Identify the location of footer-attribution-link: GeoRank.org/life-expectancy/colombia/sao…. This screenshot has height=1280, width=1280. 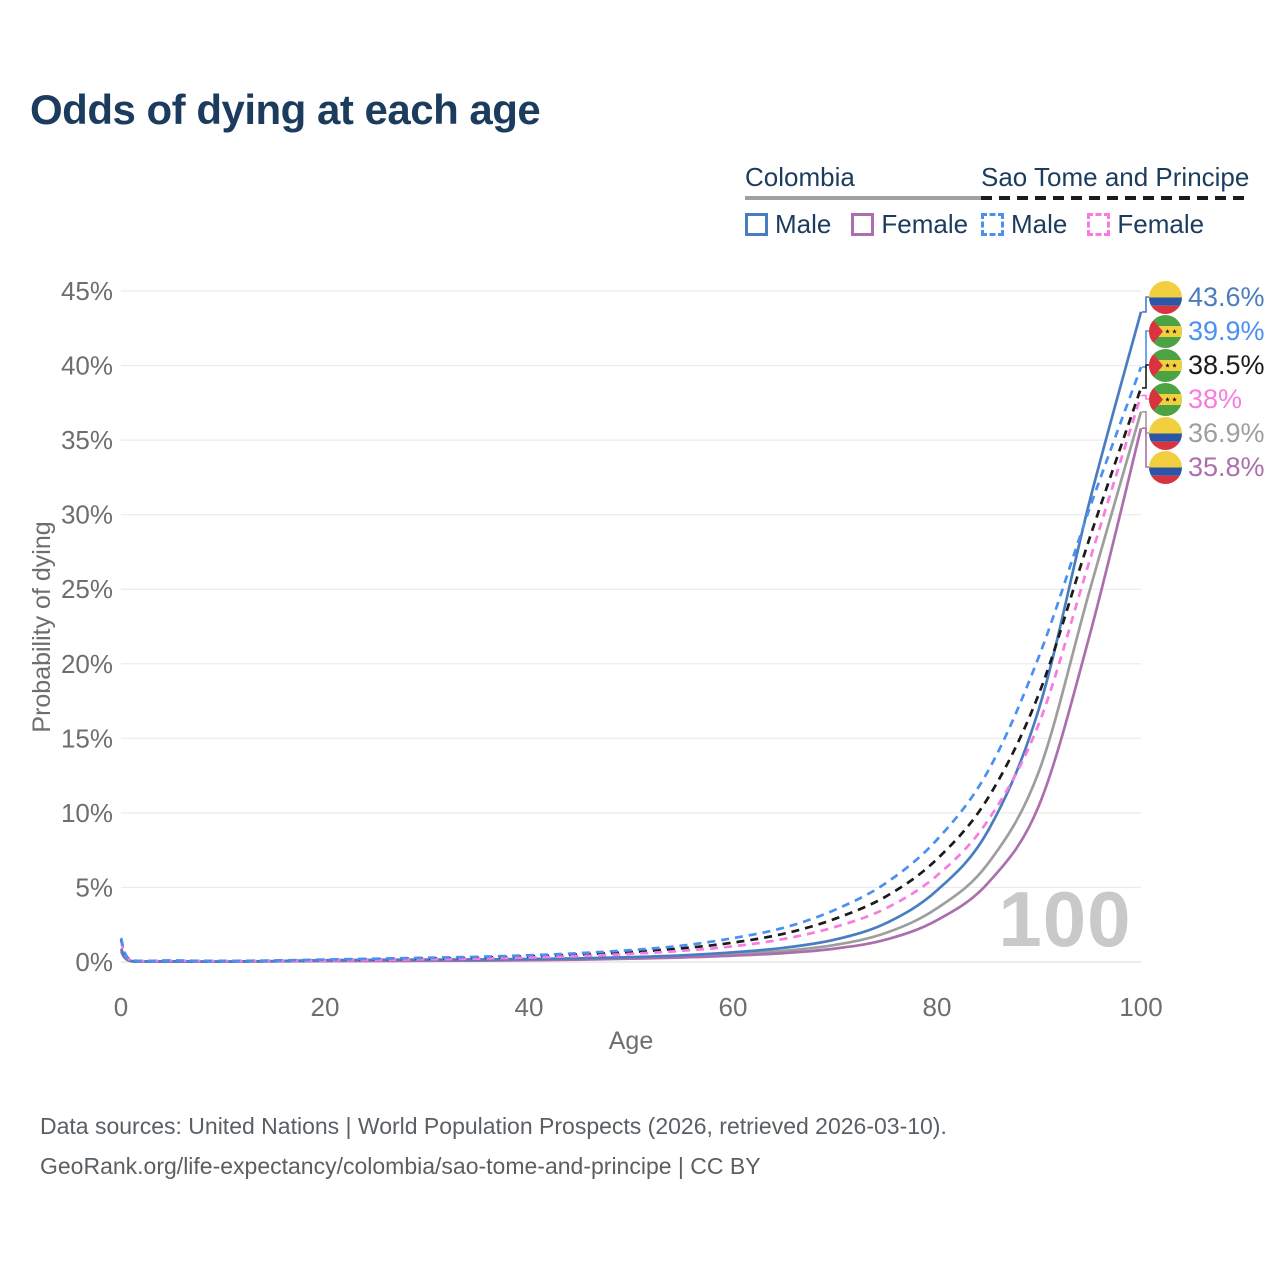
(400, 1166).